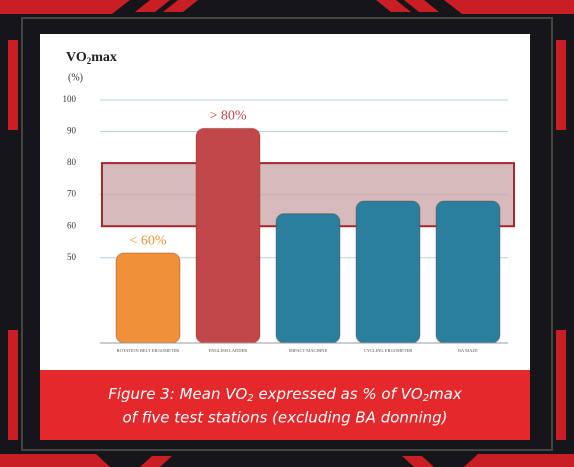  Describe the element at coordinates (75, 77) in the screenshot. I see `y-axis-label: (%)` at that location.